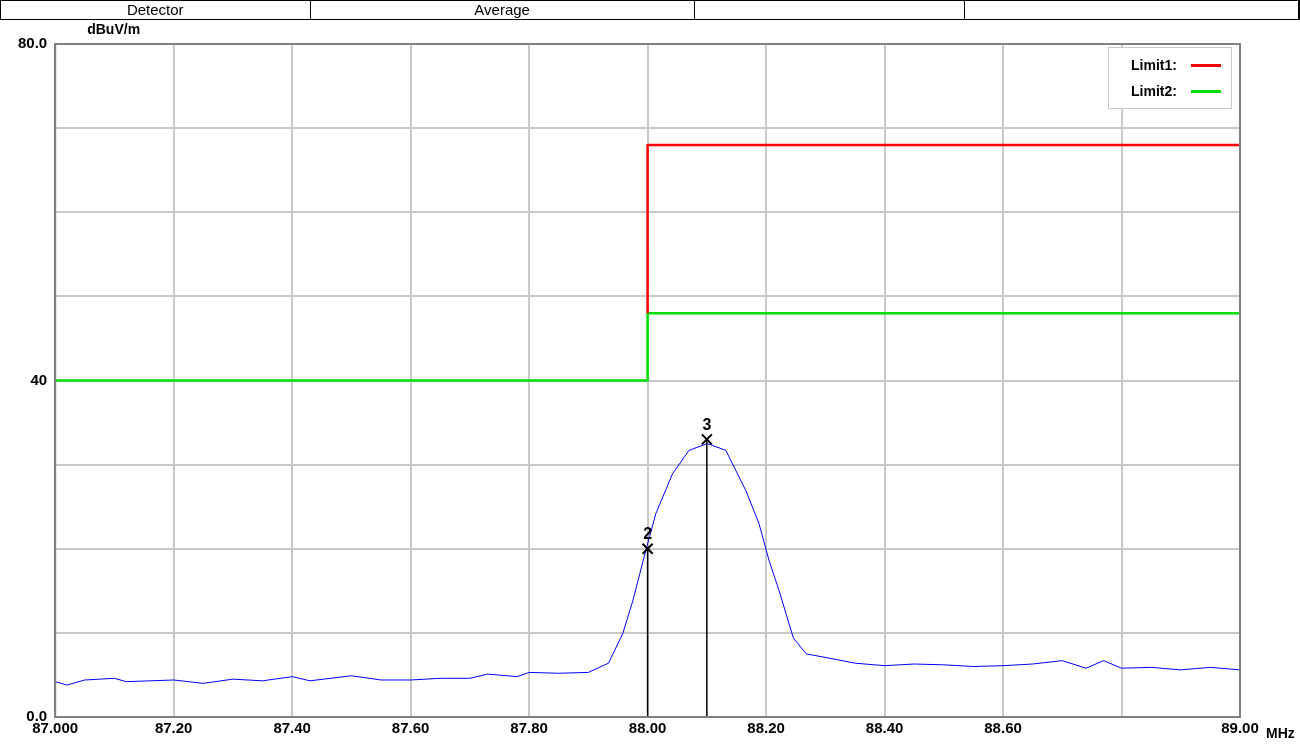  I want to click on x-tick-label: 87.80, so click(529, 728).